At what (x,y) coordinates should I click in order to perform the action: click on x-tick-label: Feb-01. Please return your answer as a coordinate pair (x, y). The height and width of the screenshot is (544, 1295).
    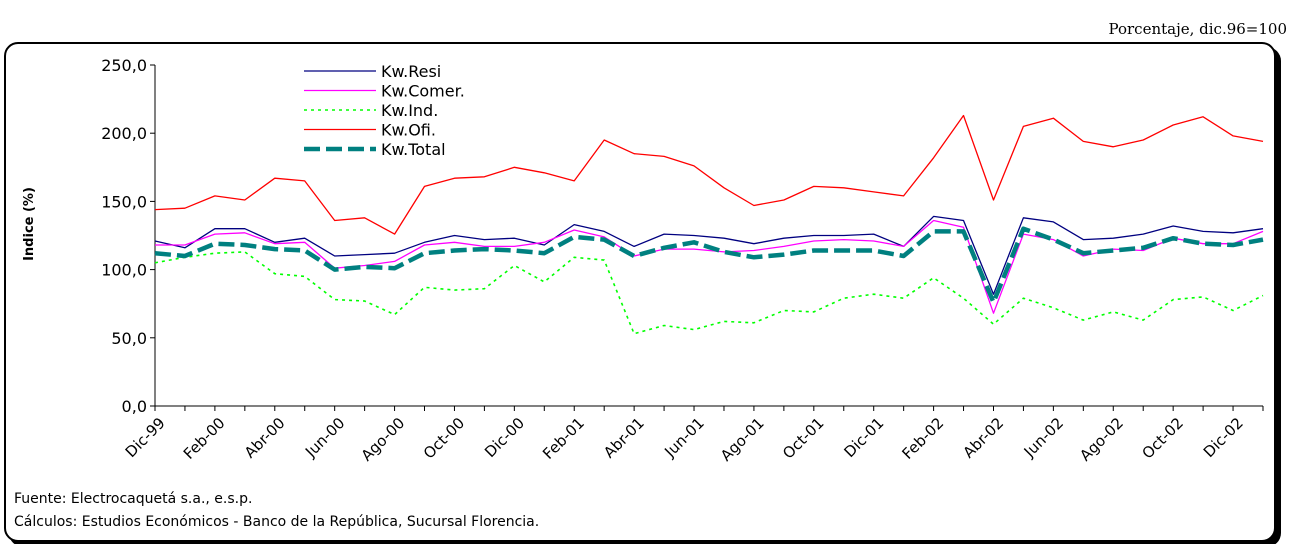
    Looking at the image, I should click on (563, 438).